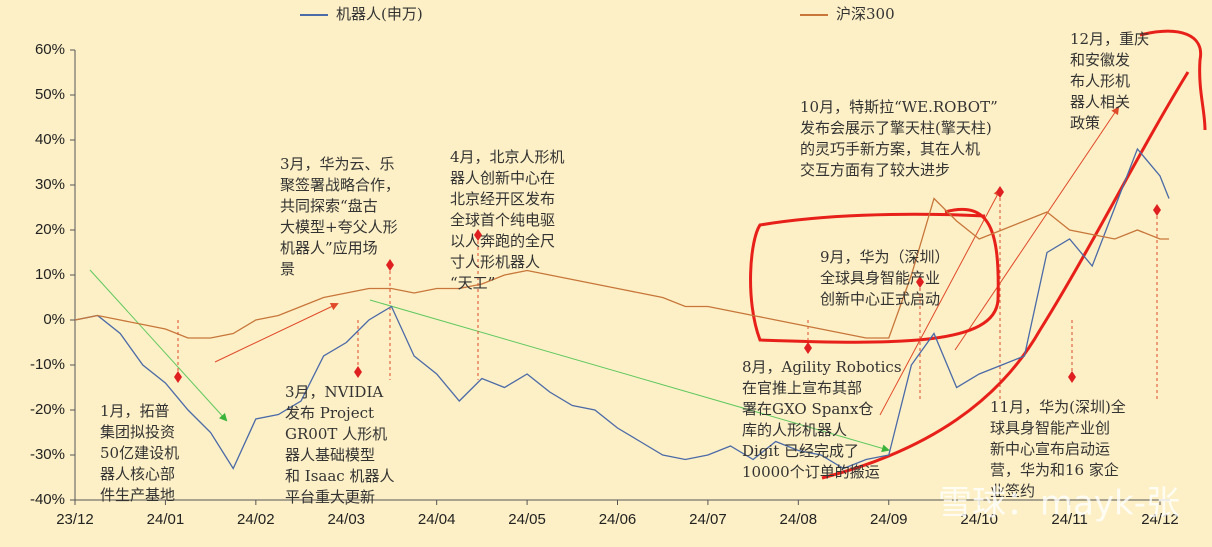 Image resolution: width=1212 pixels, height=547 pixels. What do you see at coordinates (329, 206) in the screenshot?
I see `annotation: 共同探索“盘古` at bounding box center [329, 206].